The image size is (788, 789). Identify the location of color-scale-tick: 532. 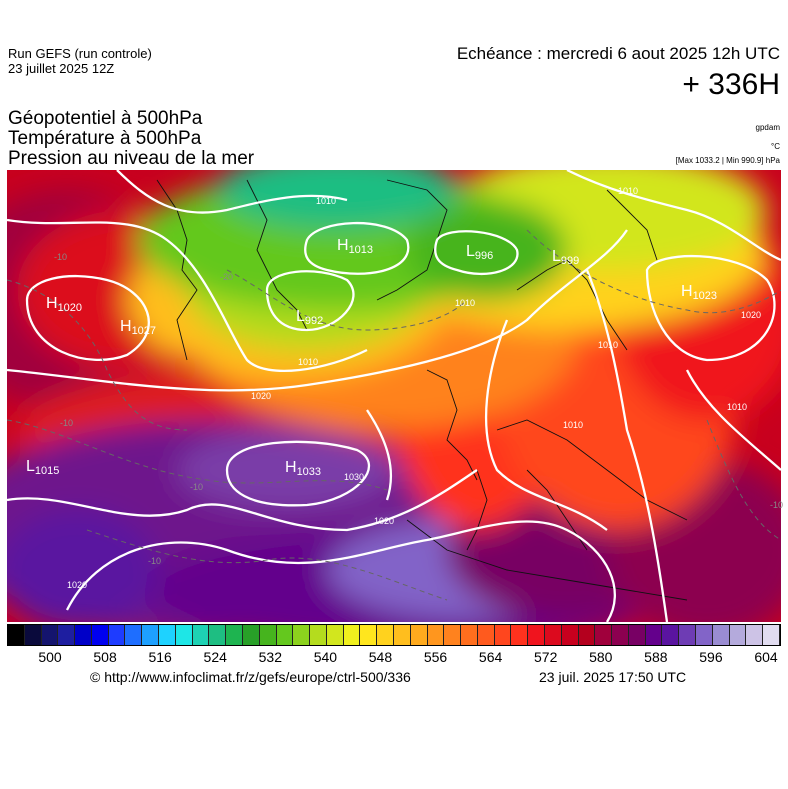
(270, 657).